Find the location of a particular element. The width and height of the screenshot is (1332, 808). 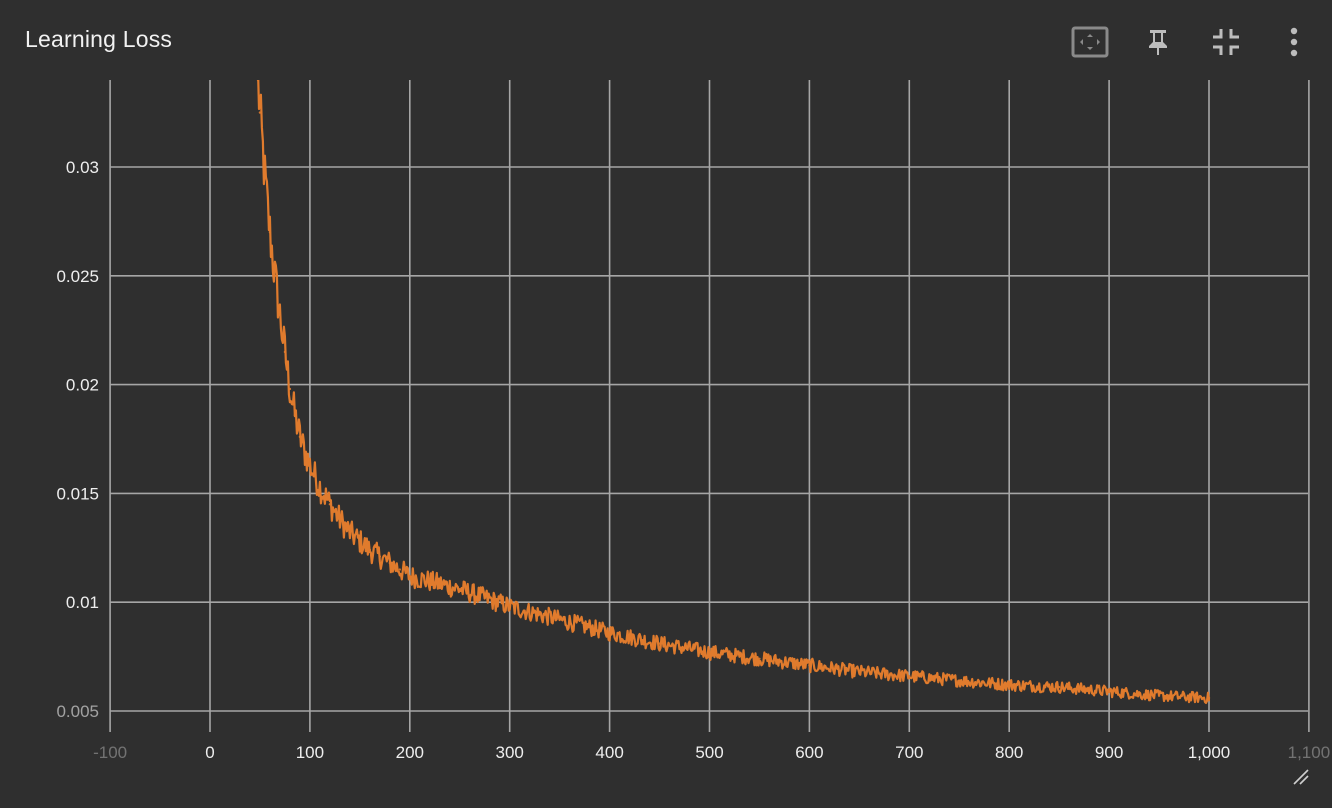

x-tick-label: 300 is located at coordinates (510, 752).